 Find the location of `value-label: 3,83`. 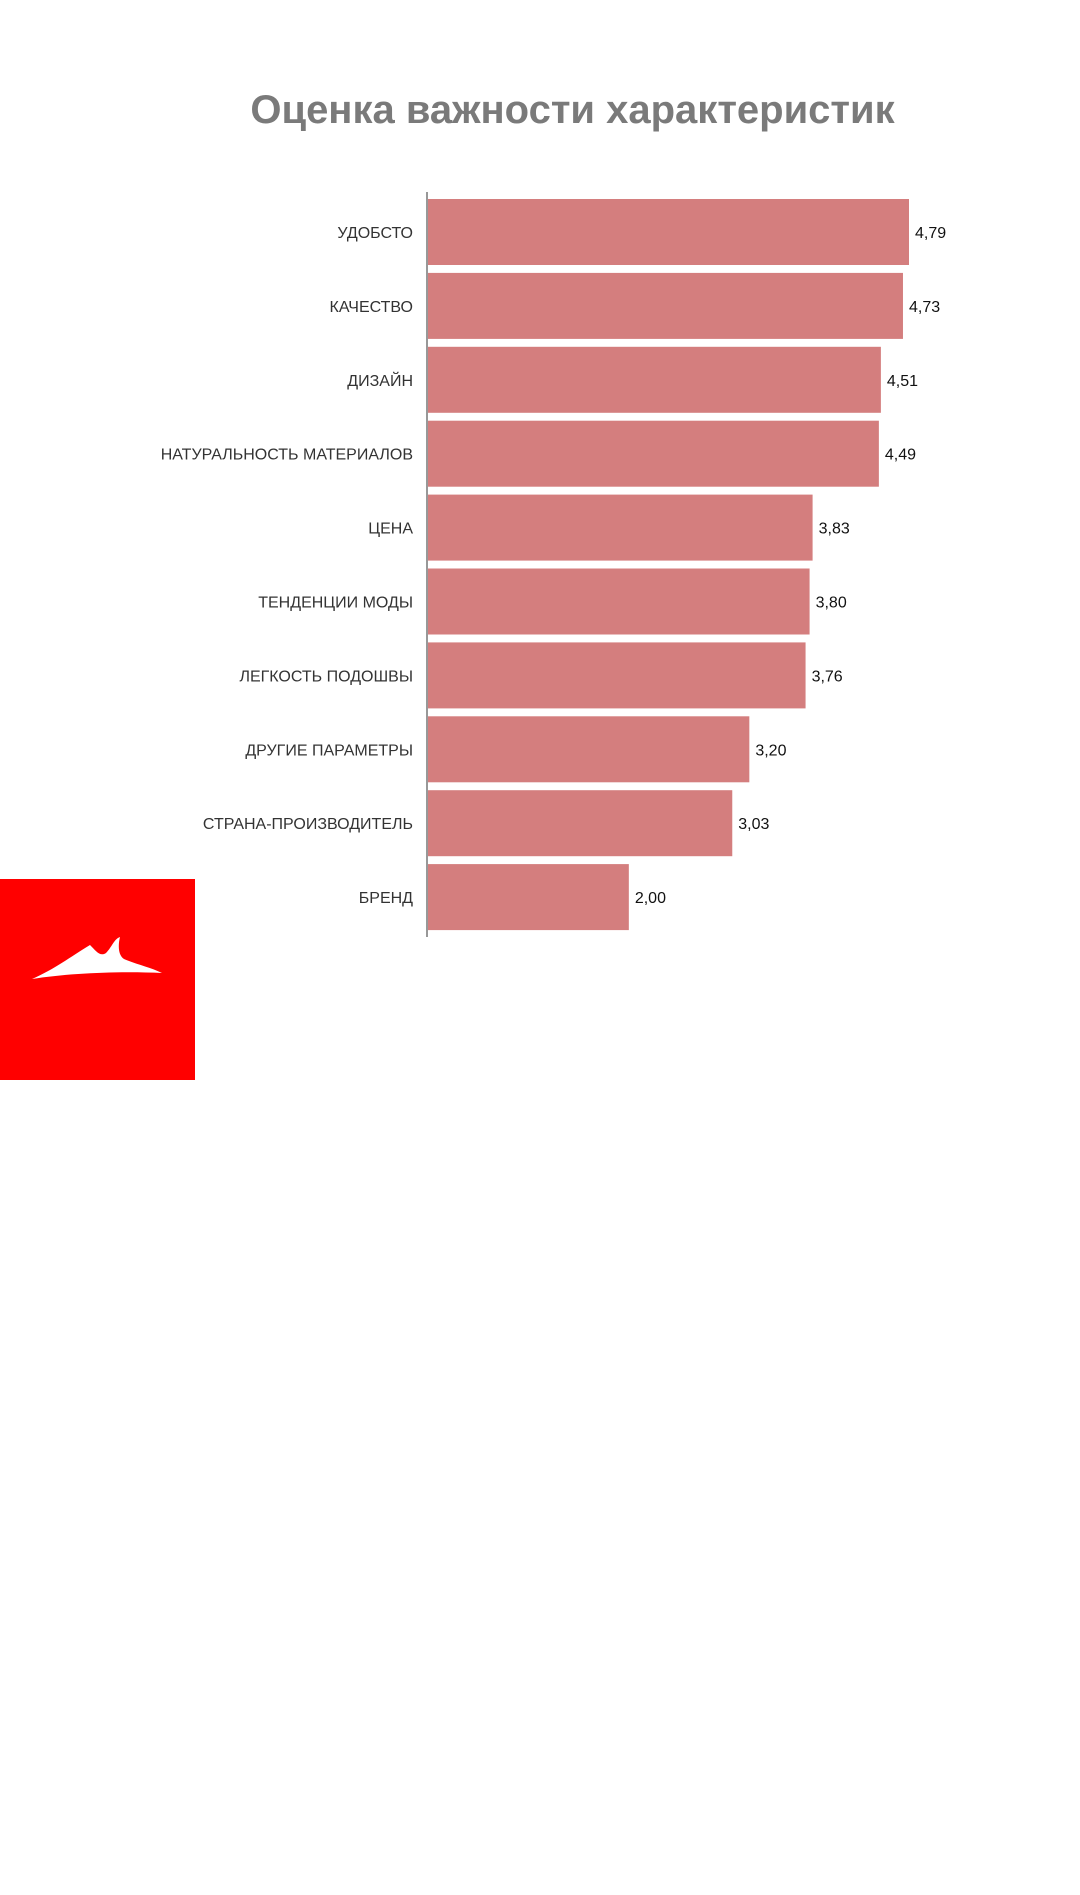

value-label: 3,83 is located at coordinates (834, 529).